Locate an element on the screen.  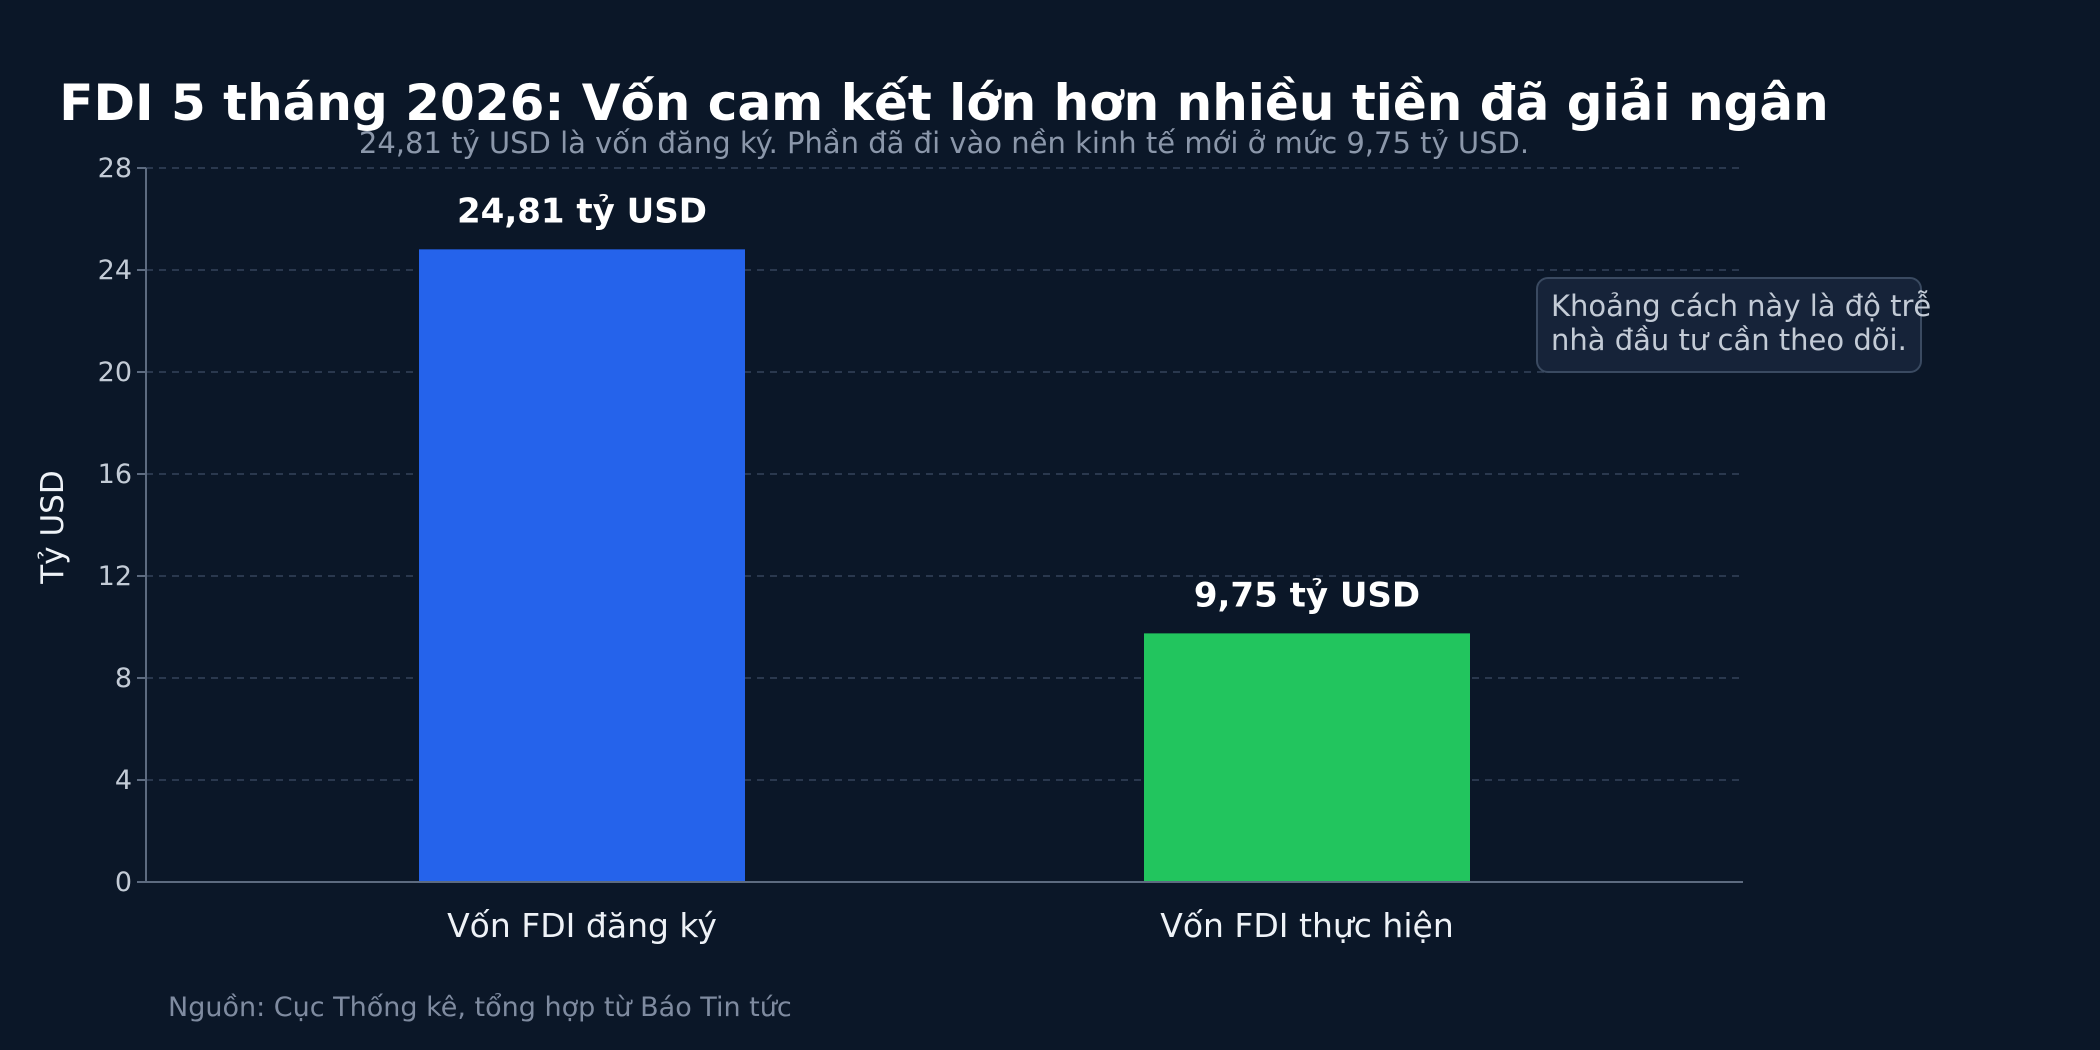
annotation-background is located at coordinates (1729, 325).